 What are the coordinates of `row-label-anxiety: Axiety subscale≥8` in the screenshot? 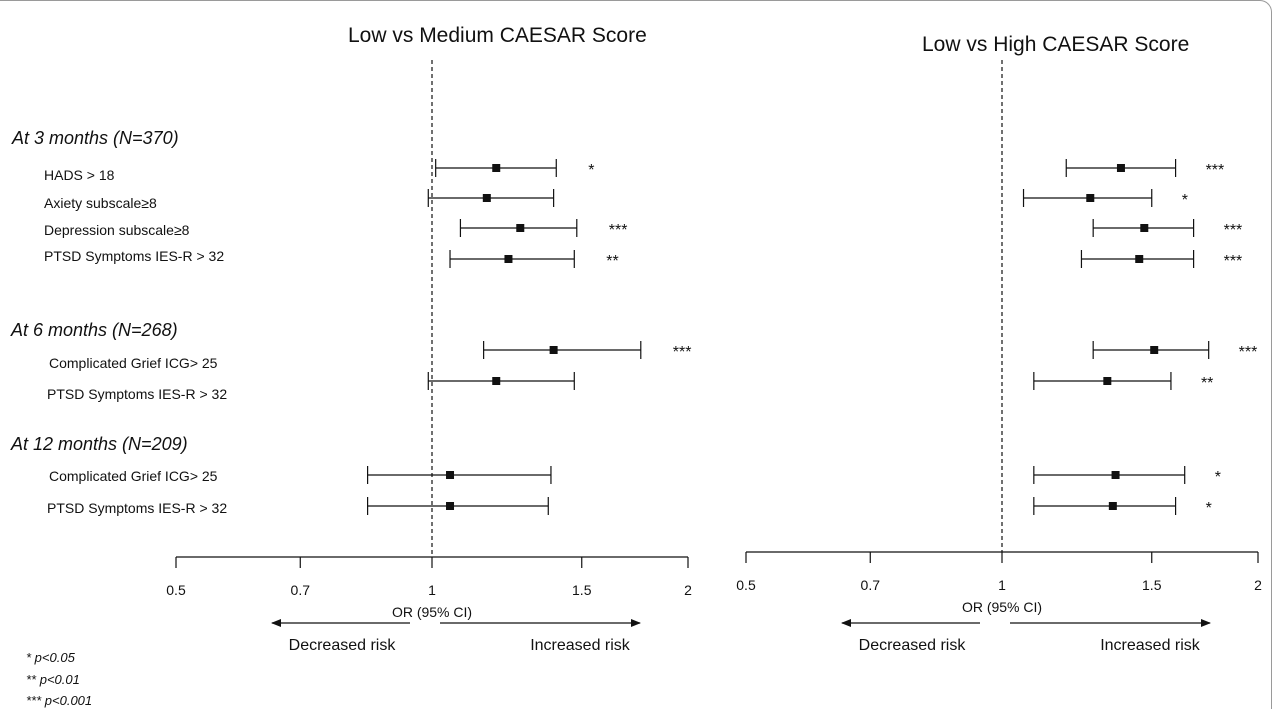 It's located at (100, 203).